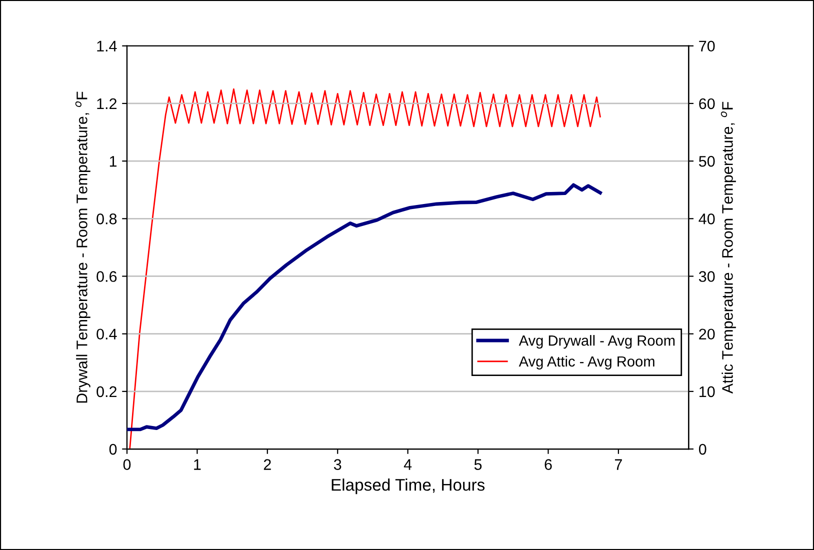 The image size is (814, 550). What do you see at coordinates (586, 363) in the screenshot?
I see `legend-label: Avg Attic - Avg Room` at bounding box center [586, 363].